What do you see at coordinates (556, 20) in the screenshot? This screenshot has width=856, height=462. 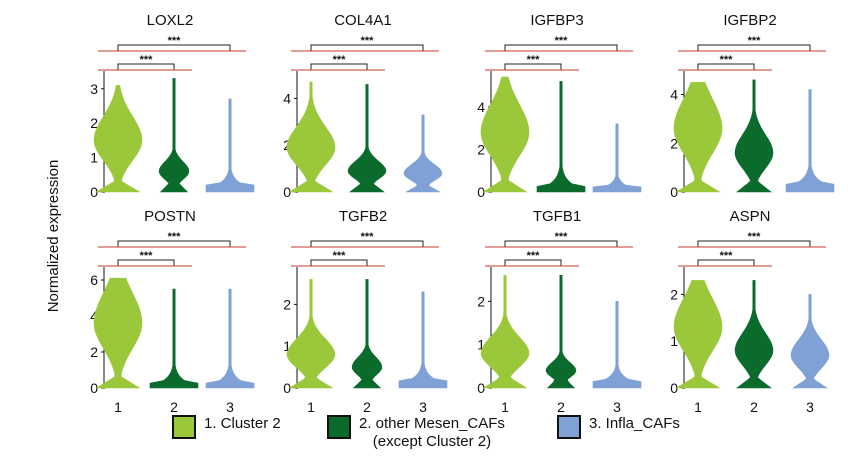 I see `panel-title: IGFBP3` at bounding box center [556, 20].